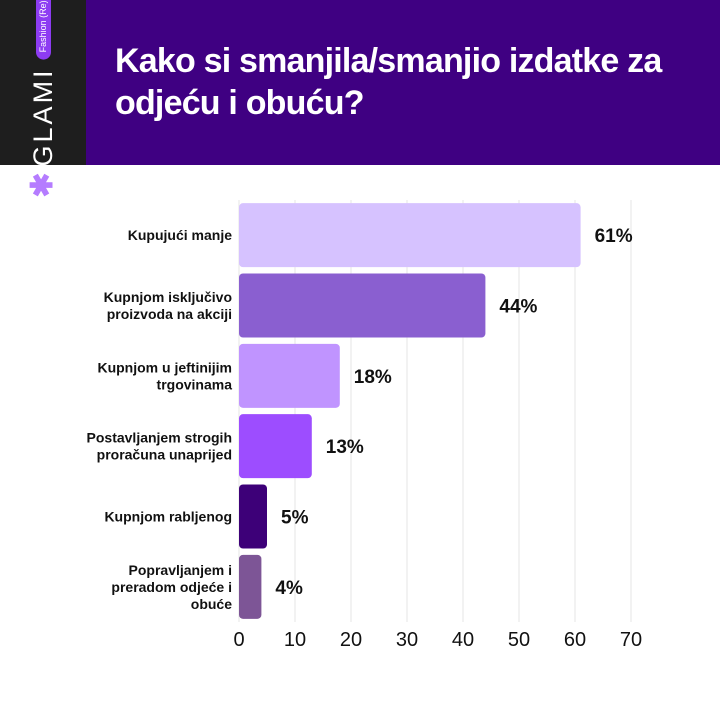  I want to click on x-tick-label: 50, so click(519, 640).